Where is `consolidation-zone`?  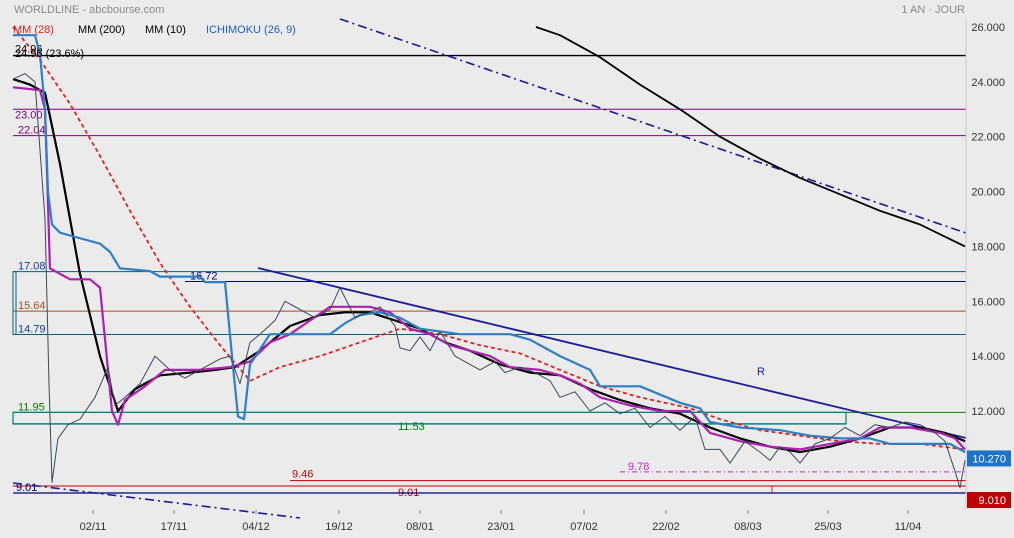
consolidation-zone is located at coordinates (429, 418).